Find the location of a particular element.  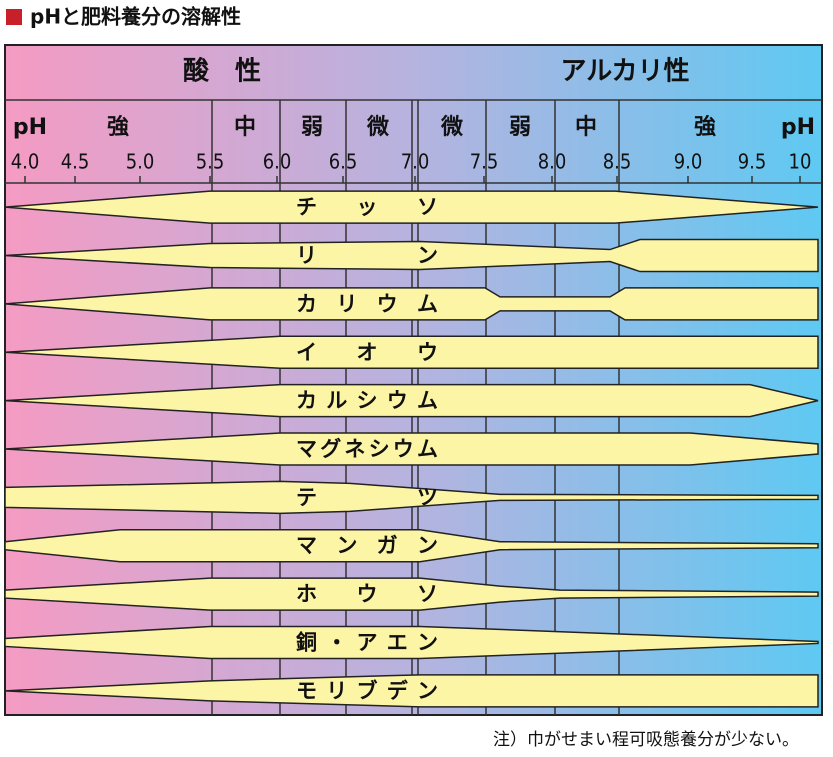

ph-tick-label: 10 is located at coordinates (800, 162).